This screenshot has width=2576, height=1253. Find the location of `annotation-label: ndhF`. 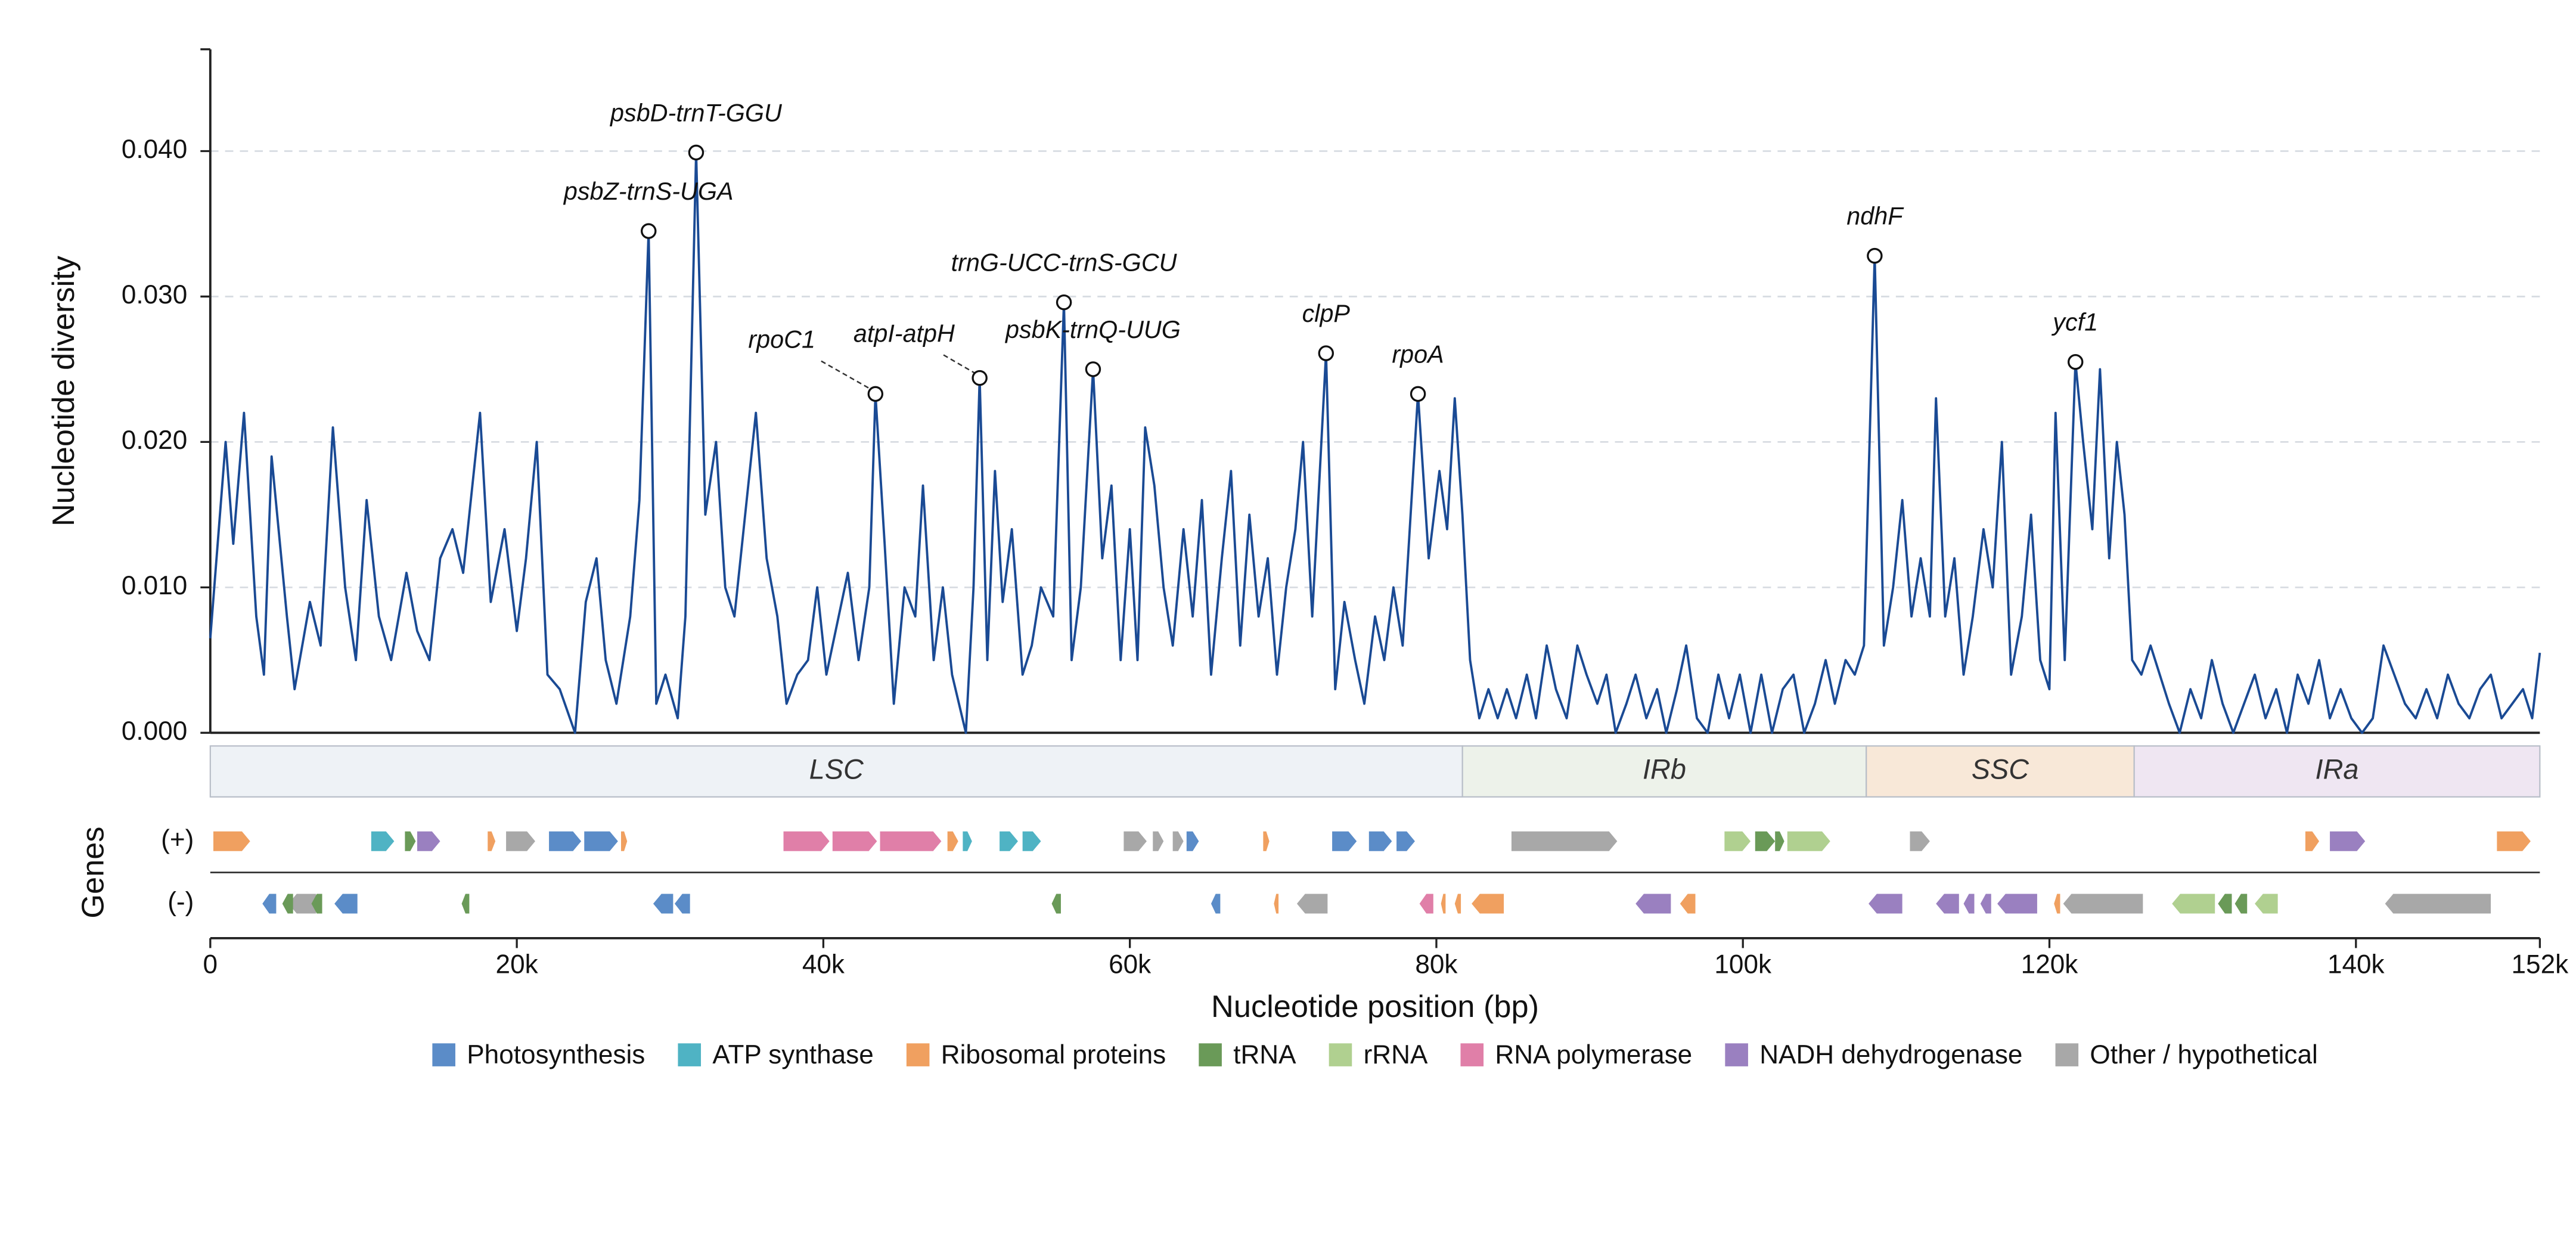

annotation-label: ndhF is located at coordinates (1875, 216).